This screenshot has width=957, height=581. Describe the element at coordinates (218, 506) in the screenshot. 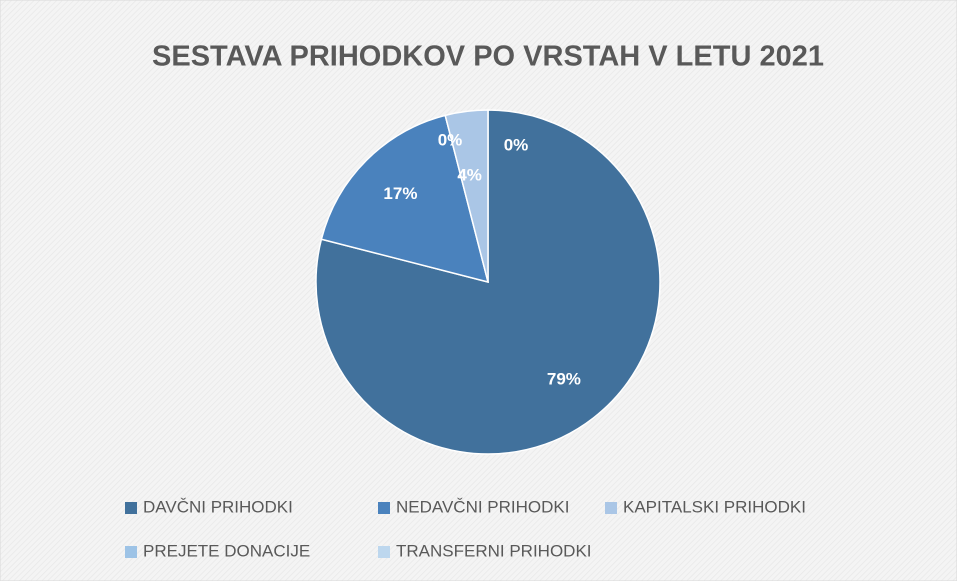

I see `legend-label: DAVČNI PRIHODKI` at that location.